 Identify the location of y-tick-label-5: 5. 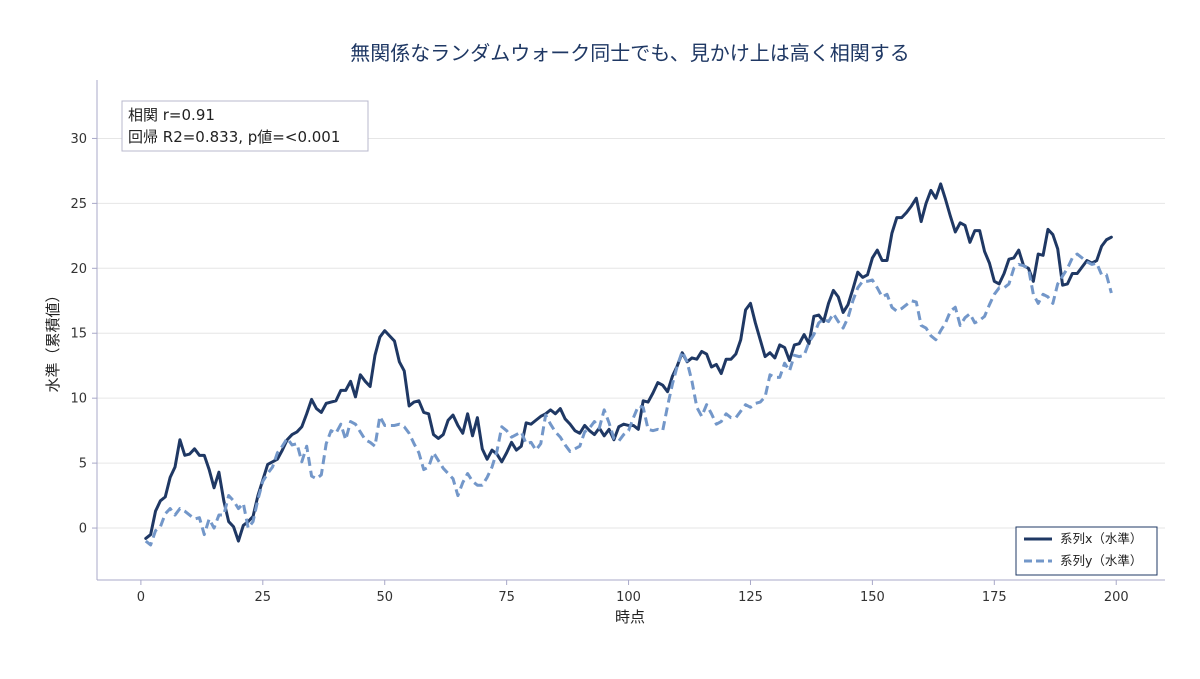
(83, 464).